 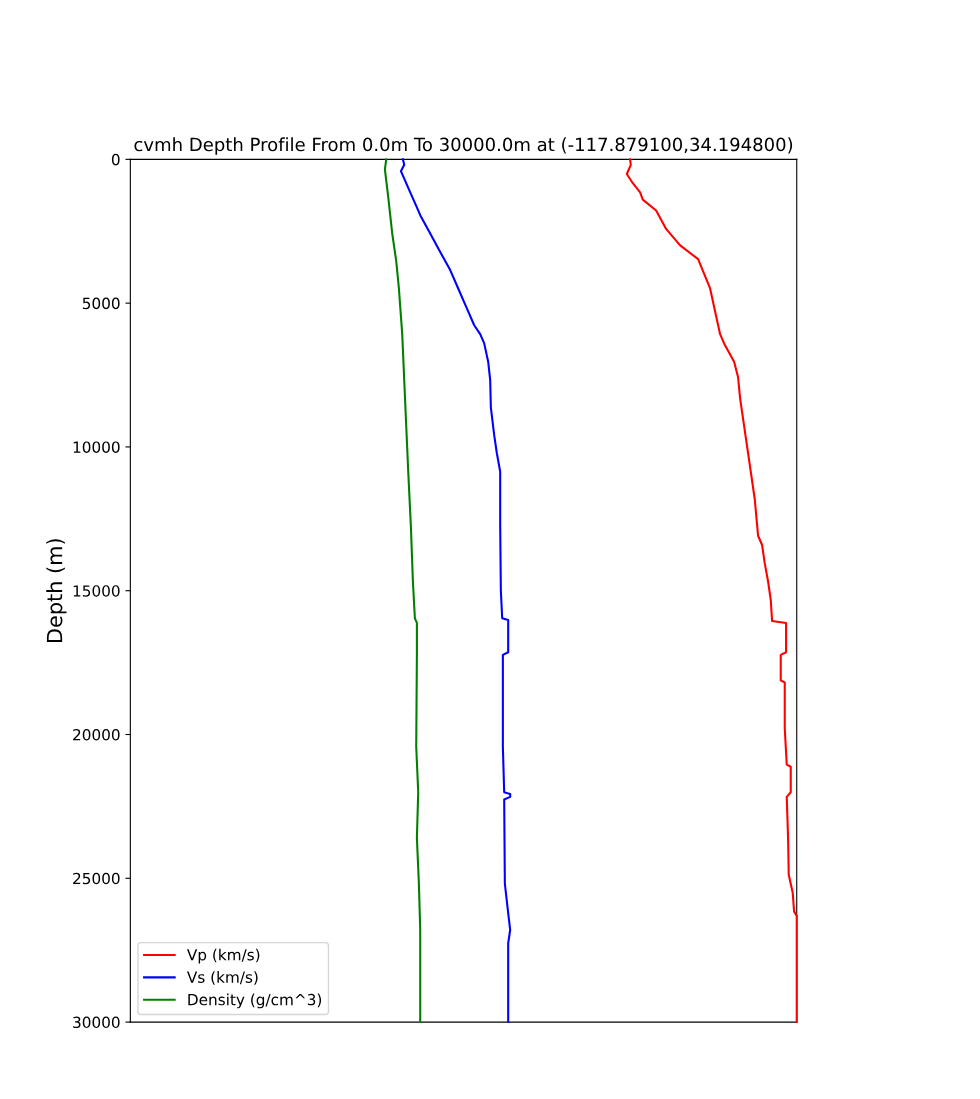 I want to click on y-tick-label: 30000, so click(x=96, y=1022).